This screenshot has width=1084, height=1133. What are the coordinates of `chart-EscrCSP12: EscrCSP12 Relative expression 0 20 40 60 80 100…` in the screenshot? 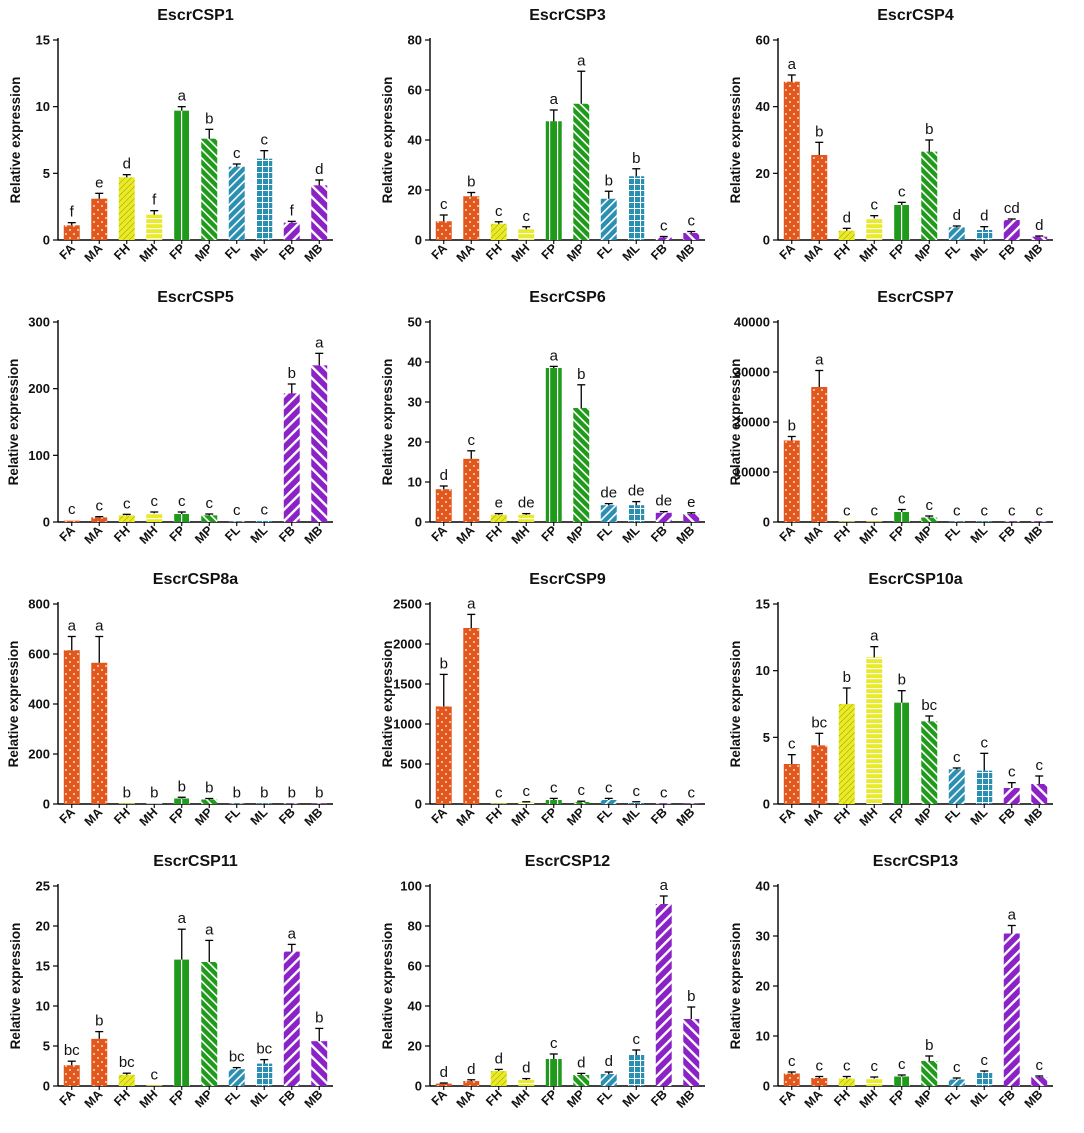 It's located at (542, 982).